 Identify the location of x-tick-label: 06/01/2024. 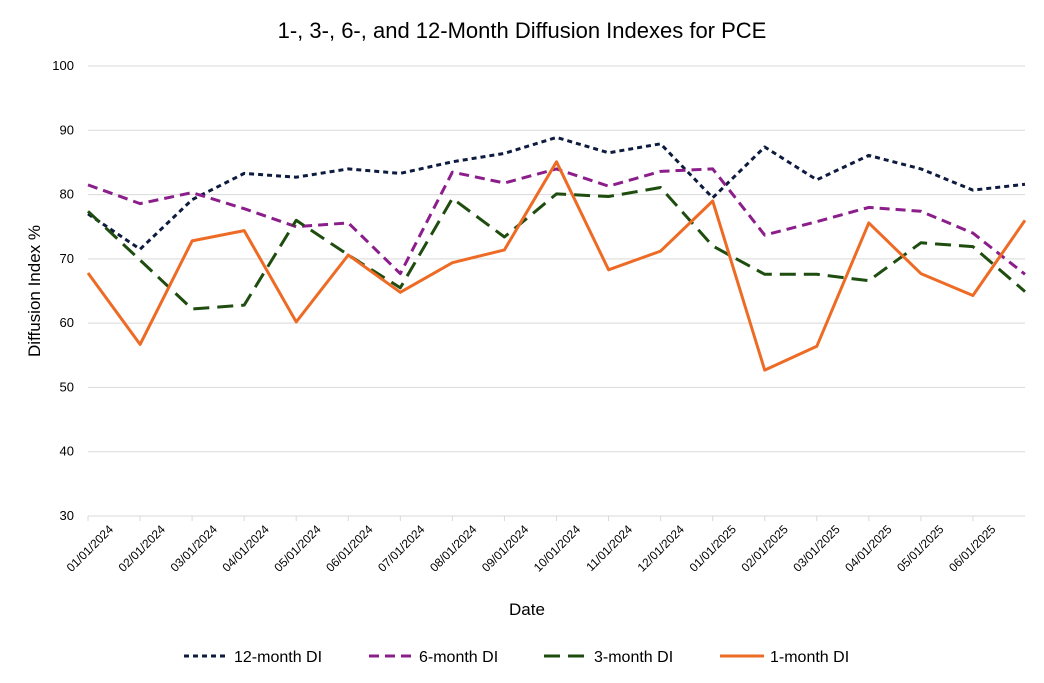
(349, 548).